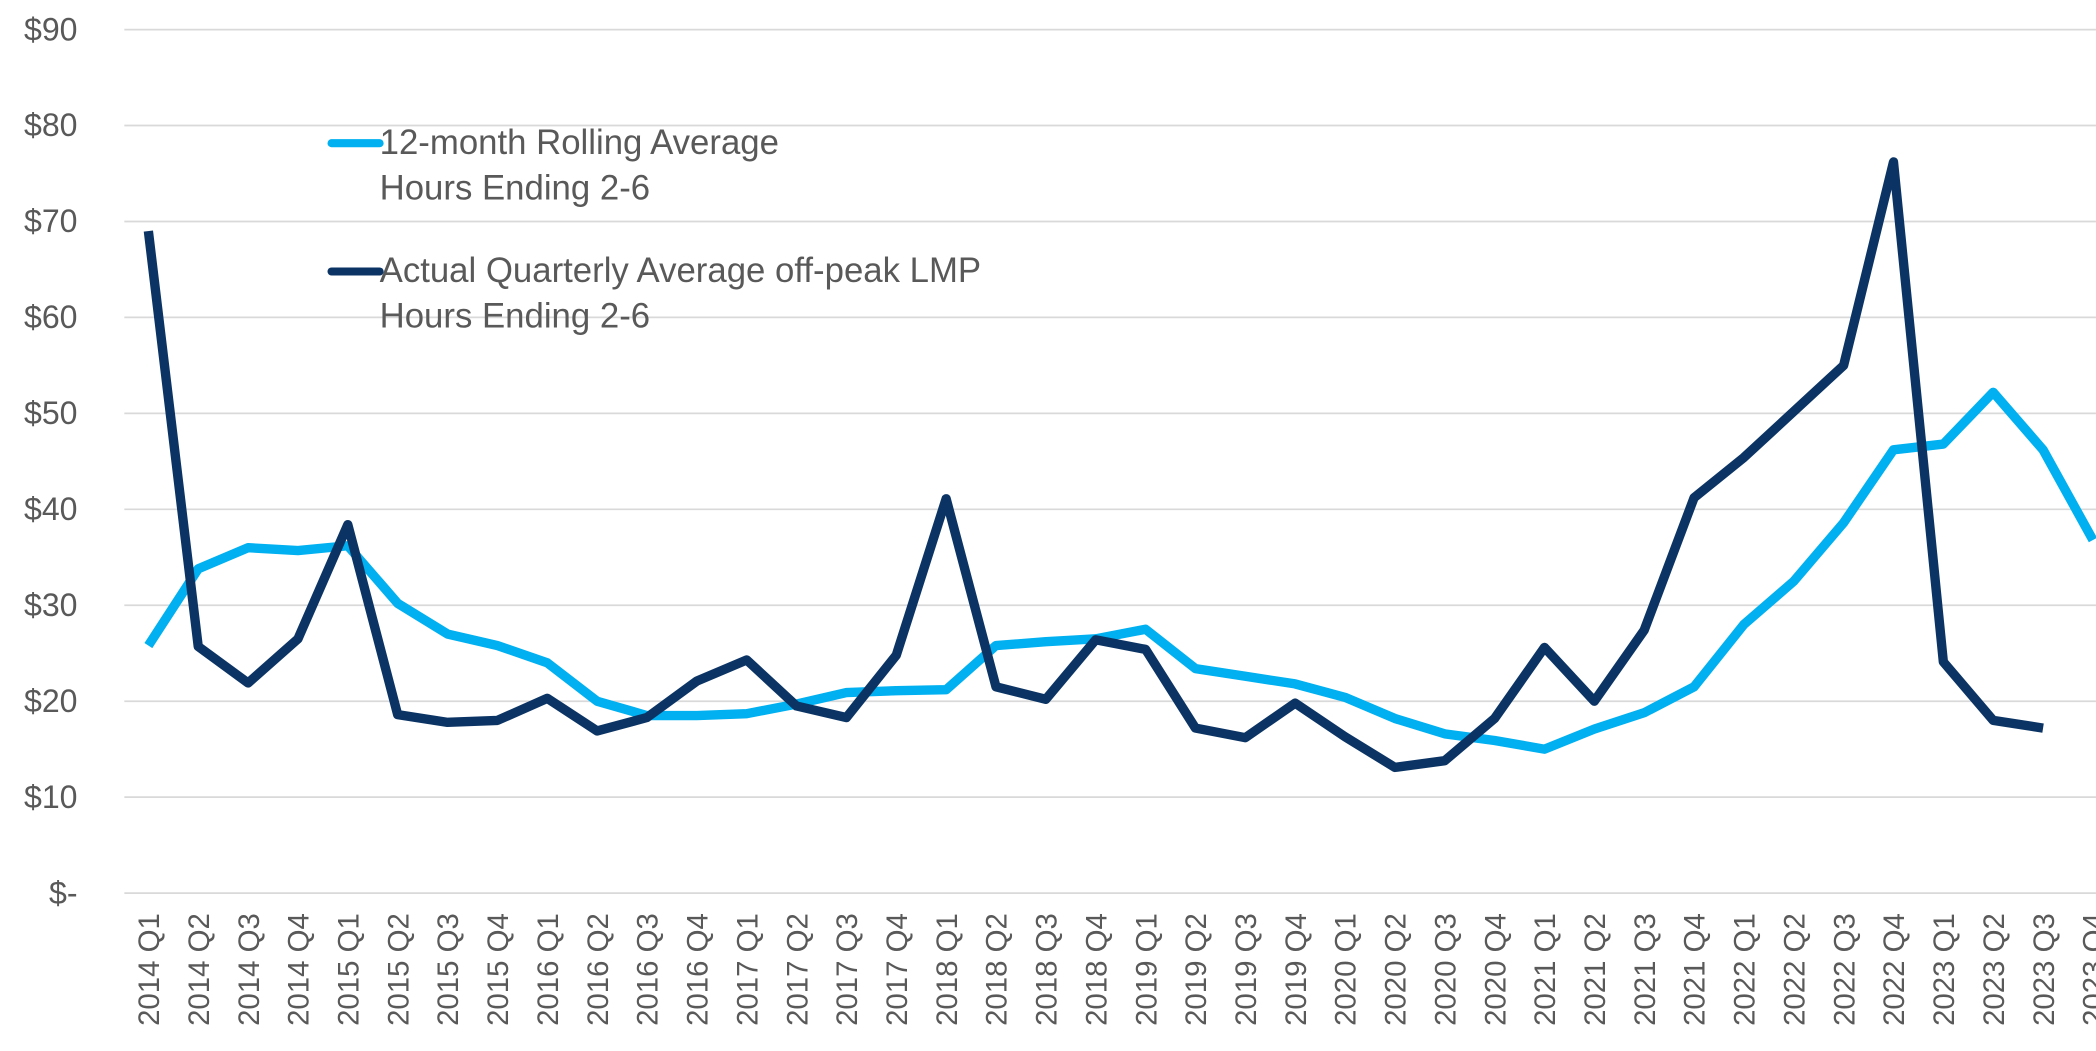  What do you see at coordinates (51, 701) in the screenshot?
I see `y-tick-label: $20` at bounding box center [51, 701].